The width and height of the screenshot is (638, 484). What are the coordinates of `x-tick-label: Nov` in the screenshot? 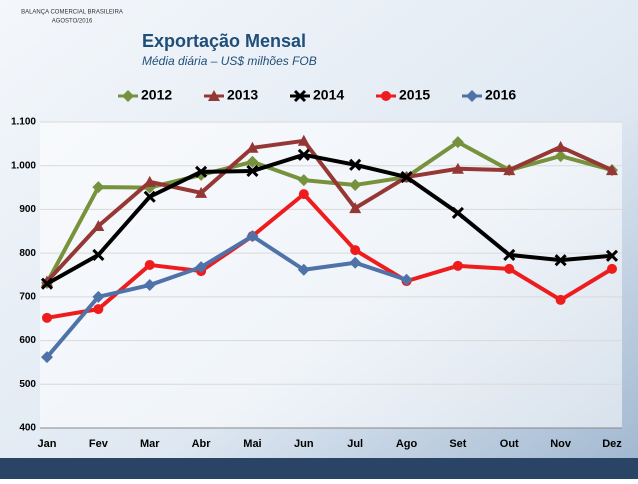 It's located at (561, 444).